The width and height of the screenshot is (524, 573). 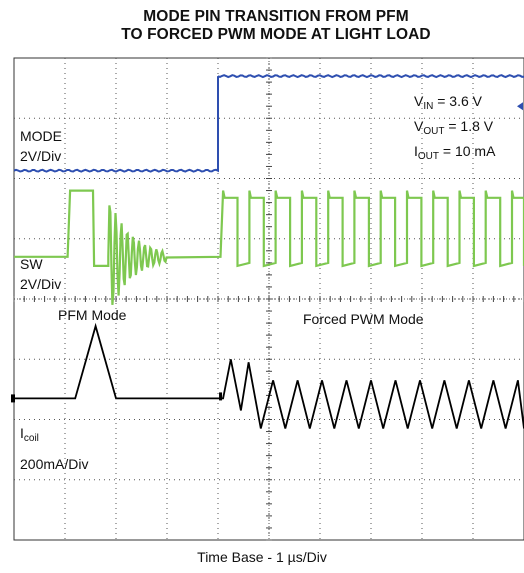 What do you see at coordinates (459, 101) in the screenshot?
I see `vin-value: = 3.6 V` at bounding box center [459, 101].